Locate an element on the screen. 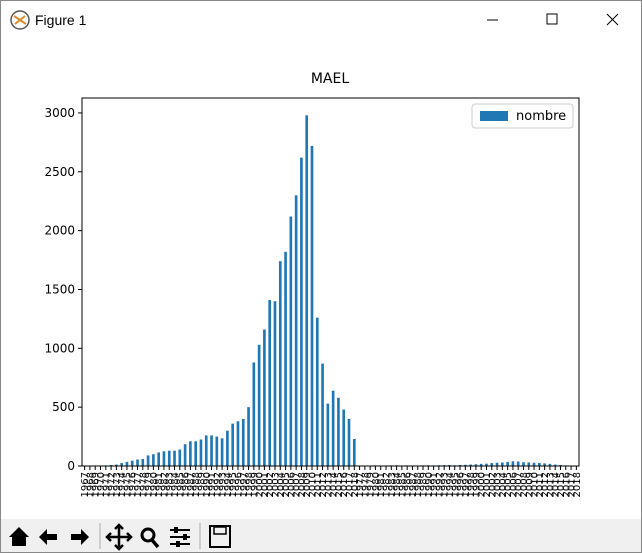  x-tick-label: 2006 is located at coordinates (291, 484).